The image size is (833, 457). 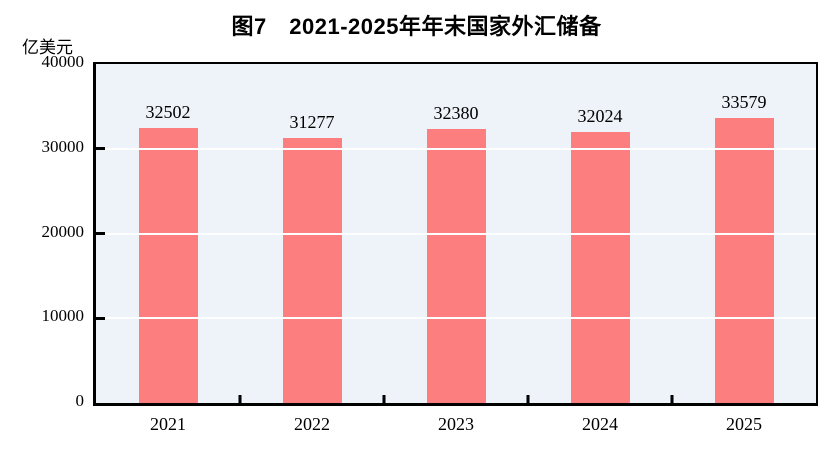 I want to click on bar-slot-2025: 33579, so click(x=744, y=233).